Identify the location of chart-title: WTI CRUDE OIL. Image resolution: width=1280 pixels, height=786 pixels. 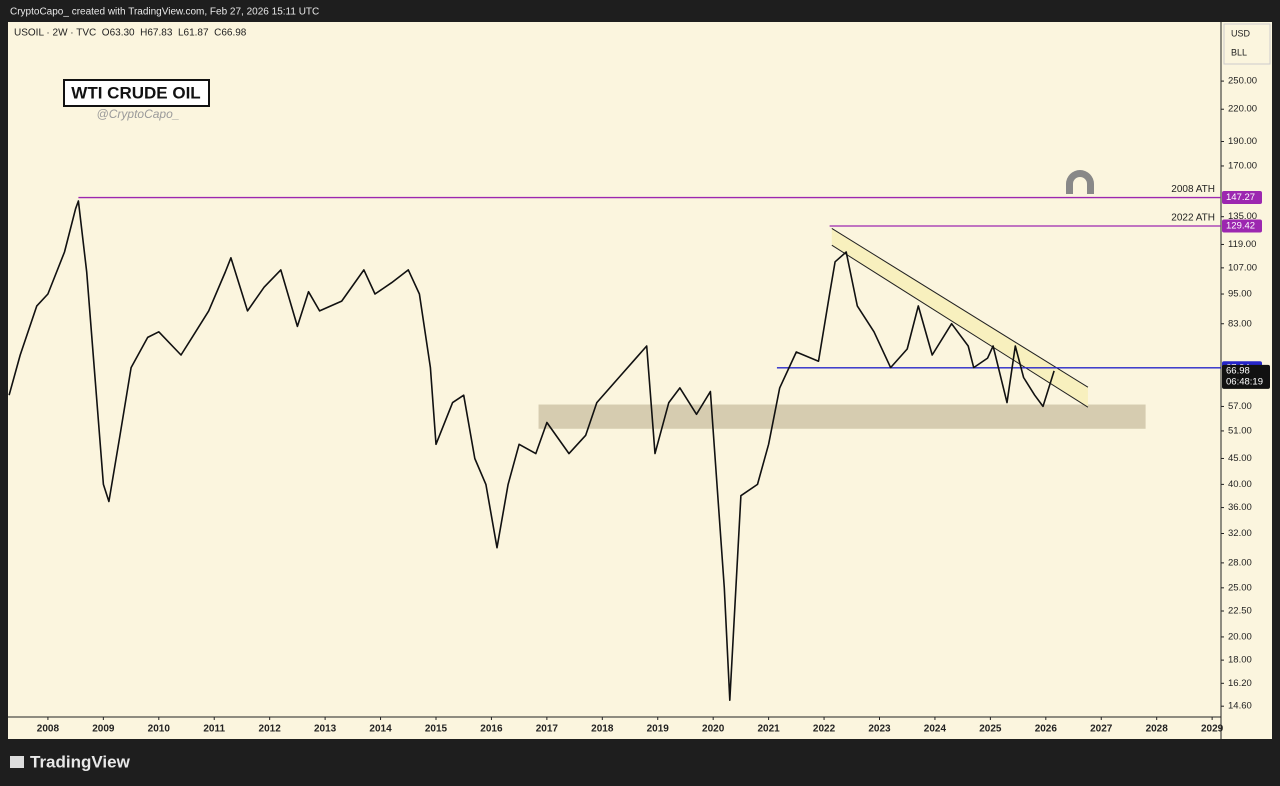
(135, 92).